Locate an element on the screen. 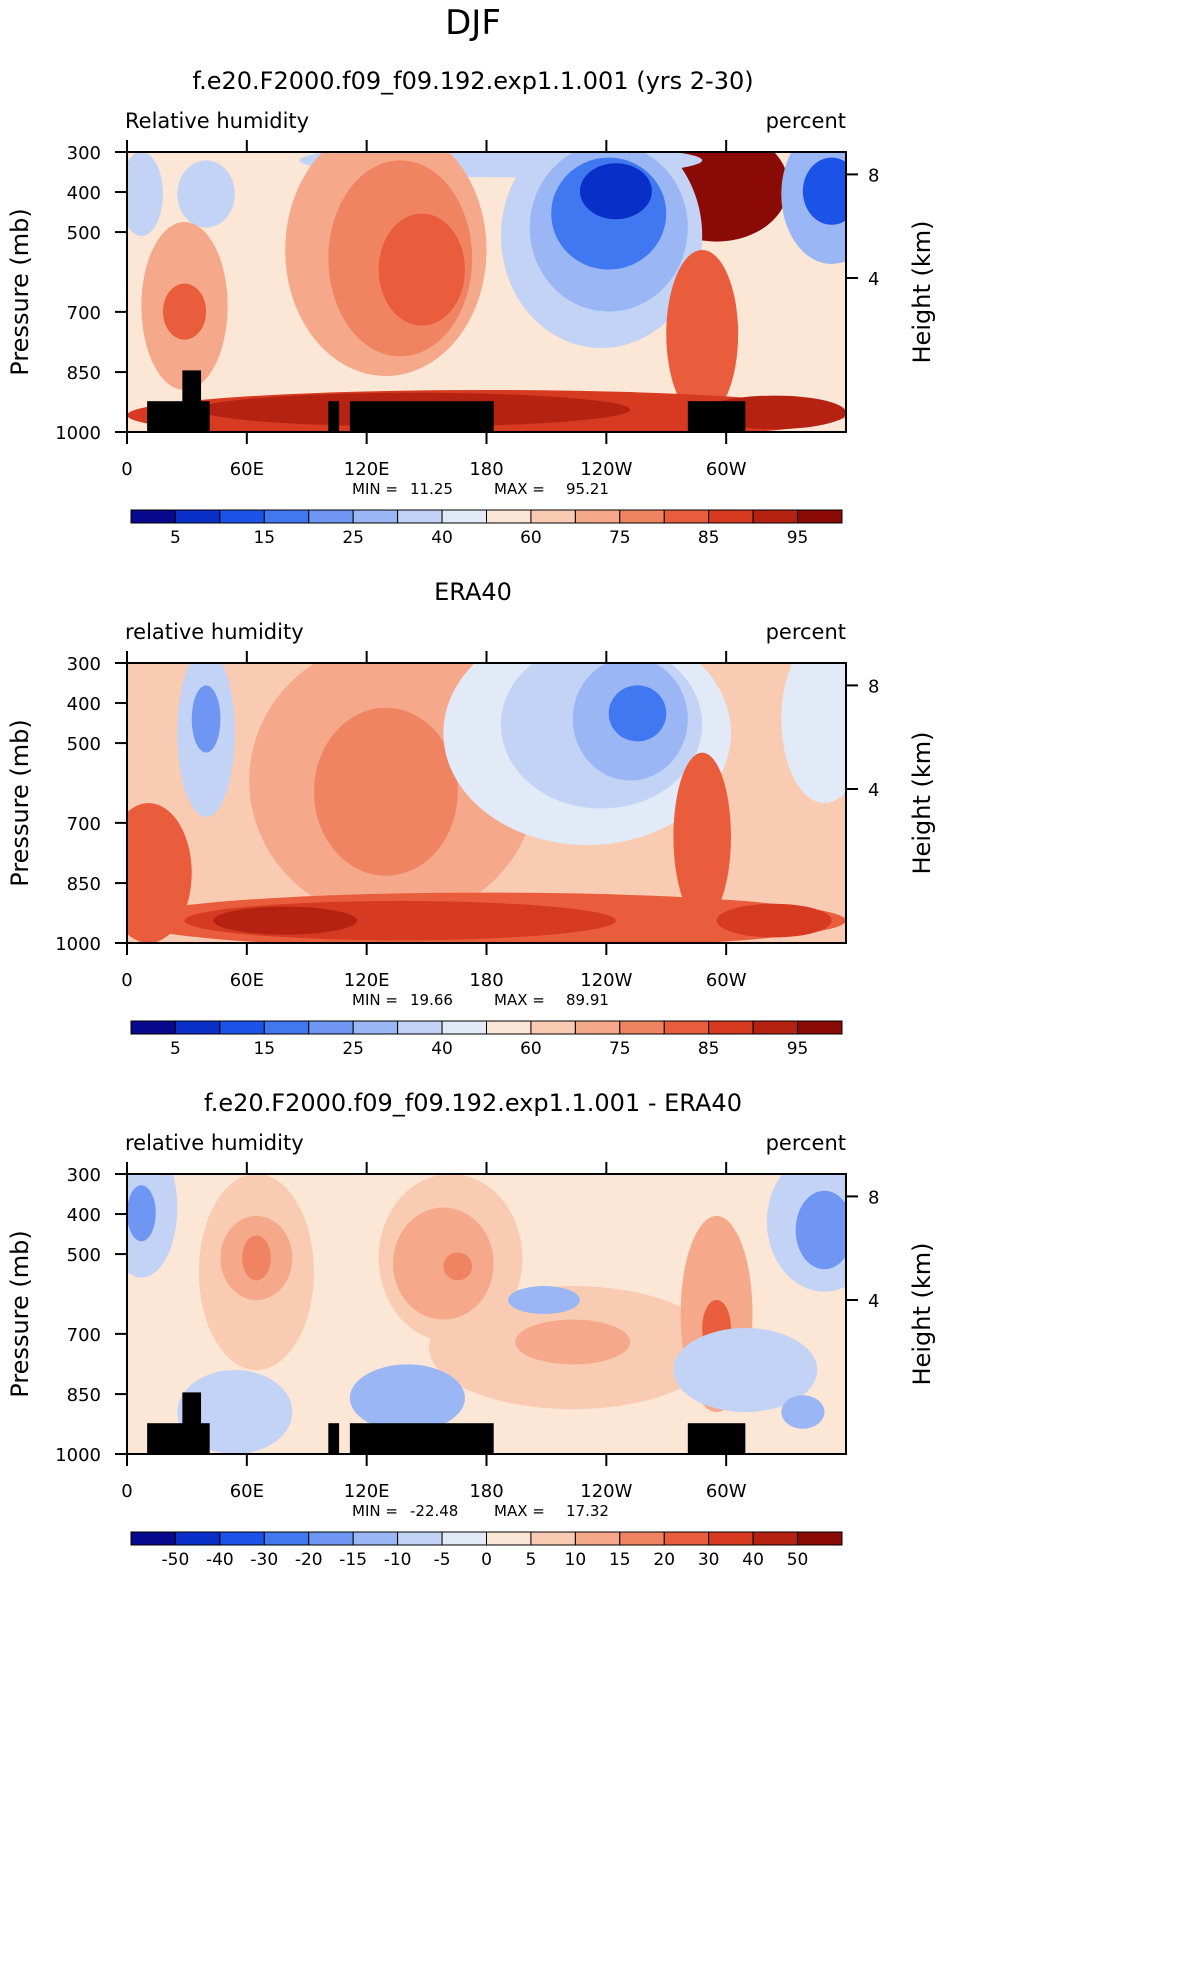 The height and width of the screenshot is (1987, 1196). y2-tick-label: 8 is located at coordinates (873, 686).